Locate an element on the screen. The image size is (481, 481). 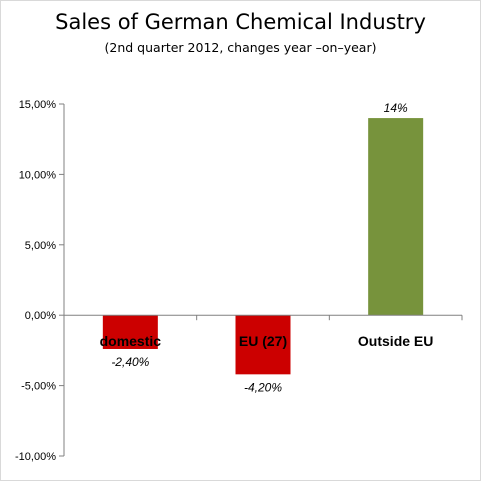
y-tick-label: 0,00% is located at coordinates (40, 316).